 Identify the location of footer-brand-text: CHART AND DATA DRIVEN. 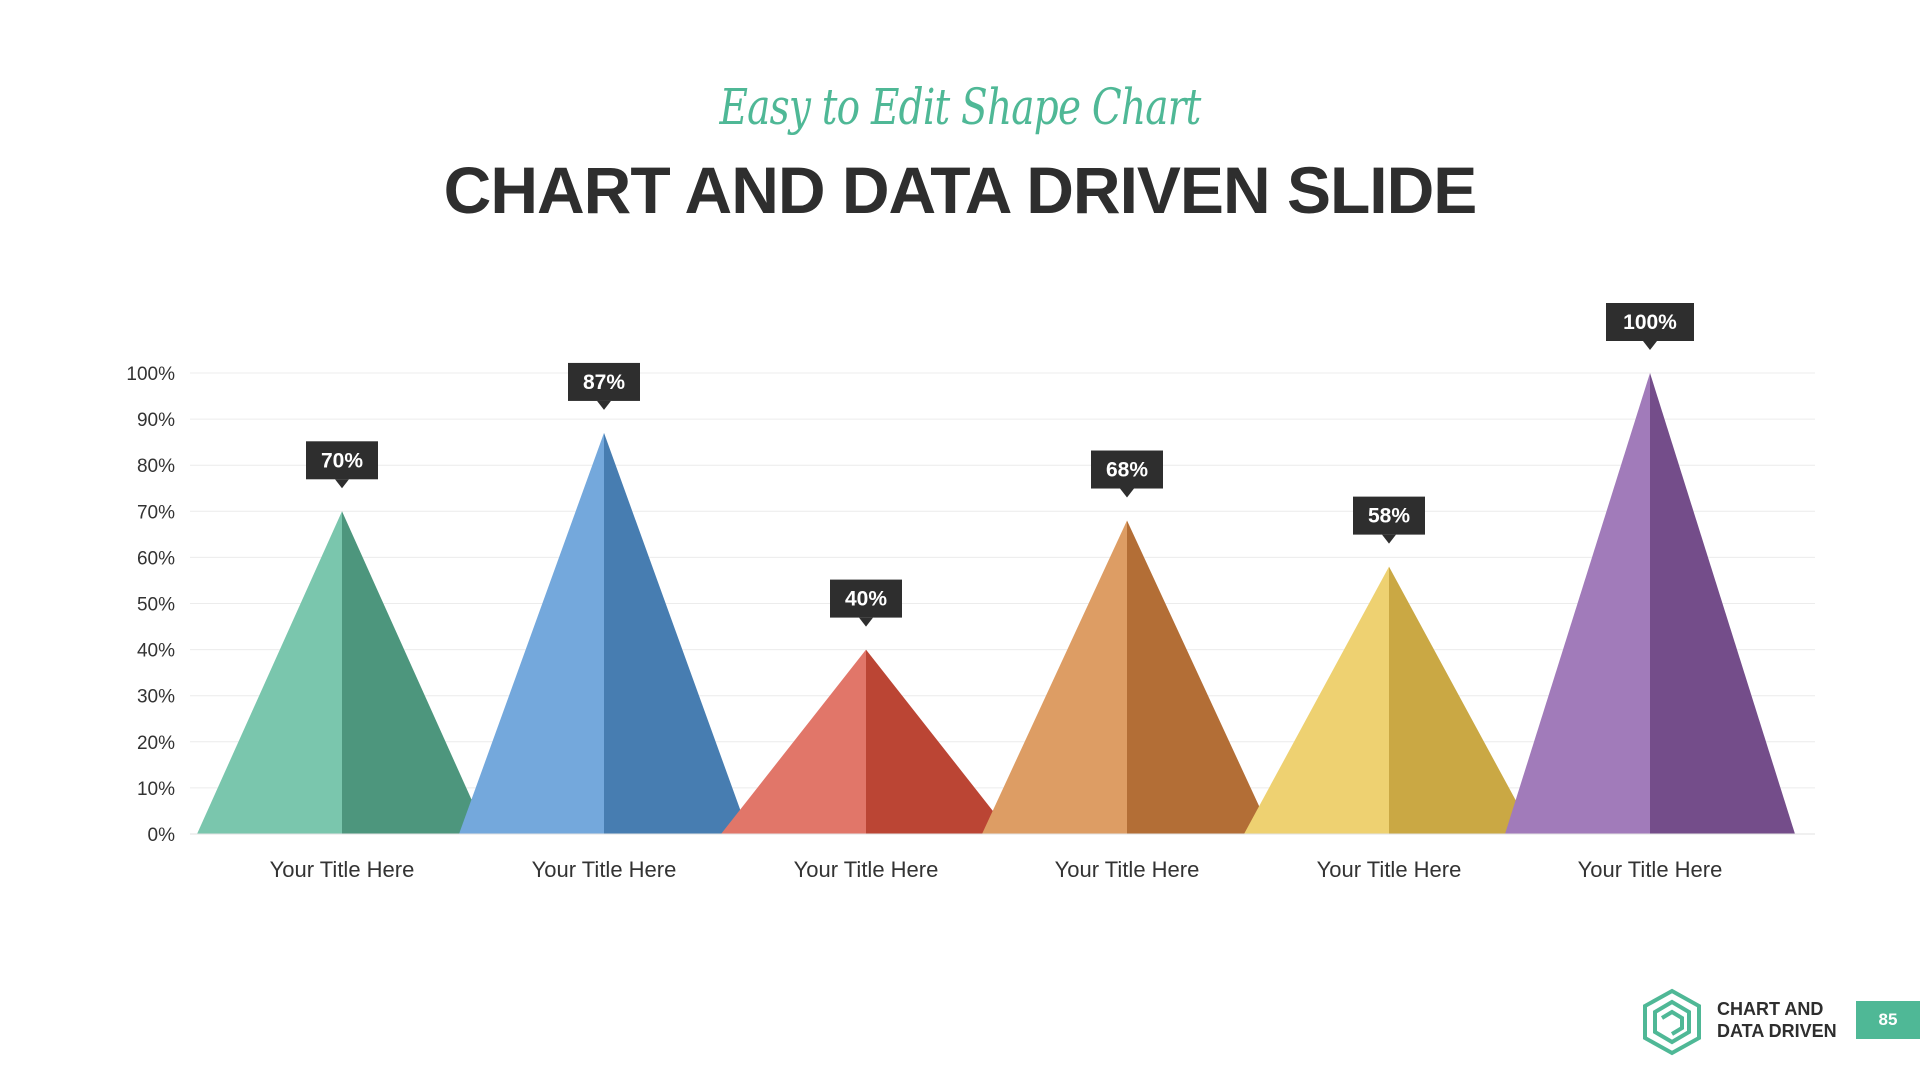
(1777, 1020).